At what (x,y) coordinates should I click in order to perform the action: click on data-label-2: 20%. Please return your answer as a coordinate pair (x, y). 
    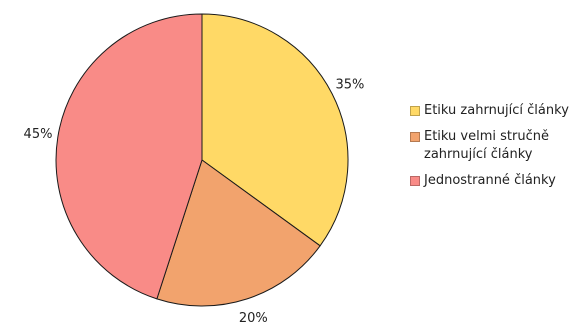
    Looking at the image, I should click on (253, 318).